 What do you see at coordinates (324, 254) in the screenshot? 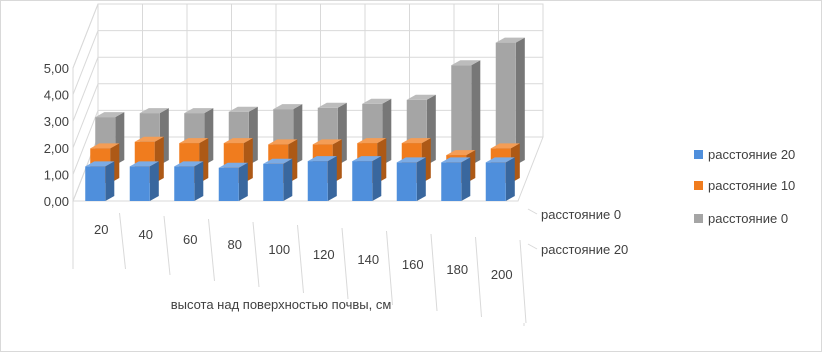
I see `x-tick-label: 120` at bounding box center [324, 254].